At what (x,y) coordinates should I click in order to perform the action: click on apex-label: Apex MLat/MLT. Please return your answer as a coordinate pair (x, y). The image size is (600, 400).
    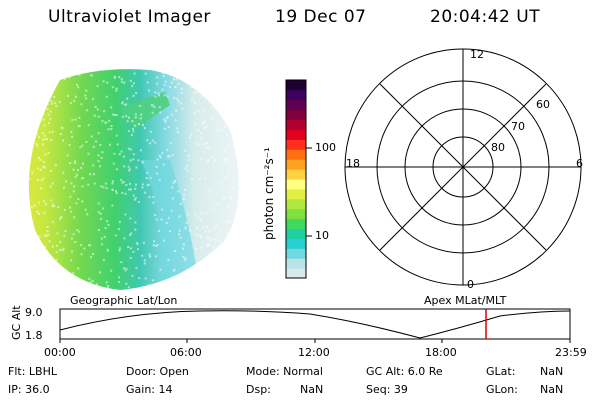
    Looking at the image, I should click on (465, 300).